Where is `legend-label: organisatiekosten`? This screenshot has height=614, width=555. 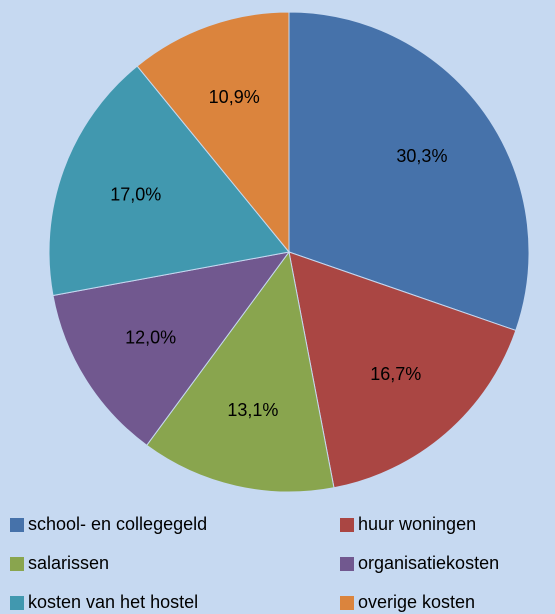
legend-label: organisatiekosten is located at coordinates (428, 563).